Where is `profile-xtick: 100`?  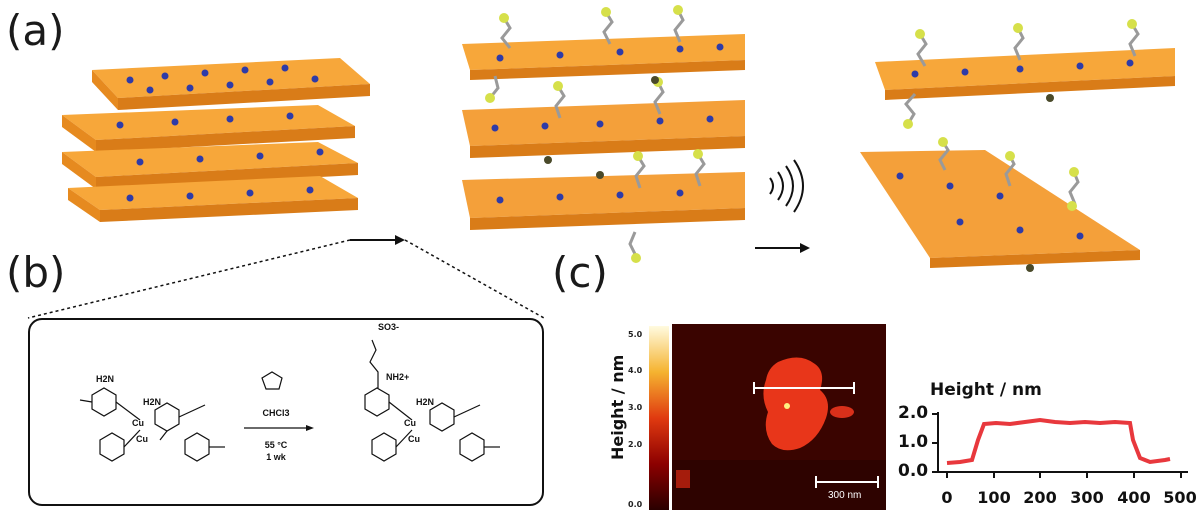
profile-xtick: 100 is located at coordinates (994, 497).